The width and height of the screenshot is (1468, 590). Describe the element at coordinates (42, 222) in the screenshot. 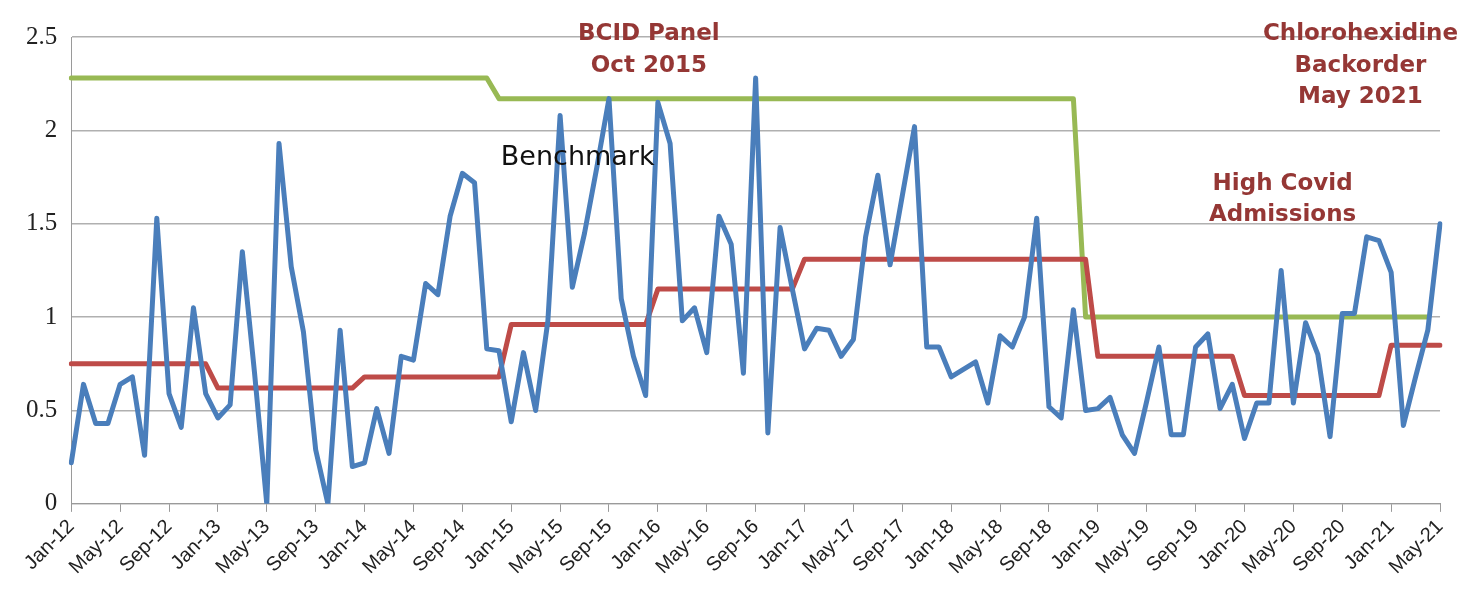

I see `y-tick-label: 1.5` at that location.